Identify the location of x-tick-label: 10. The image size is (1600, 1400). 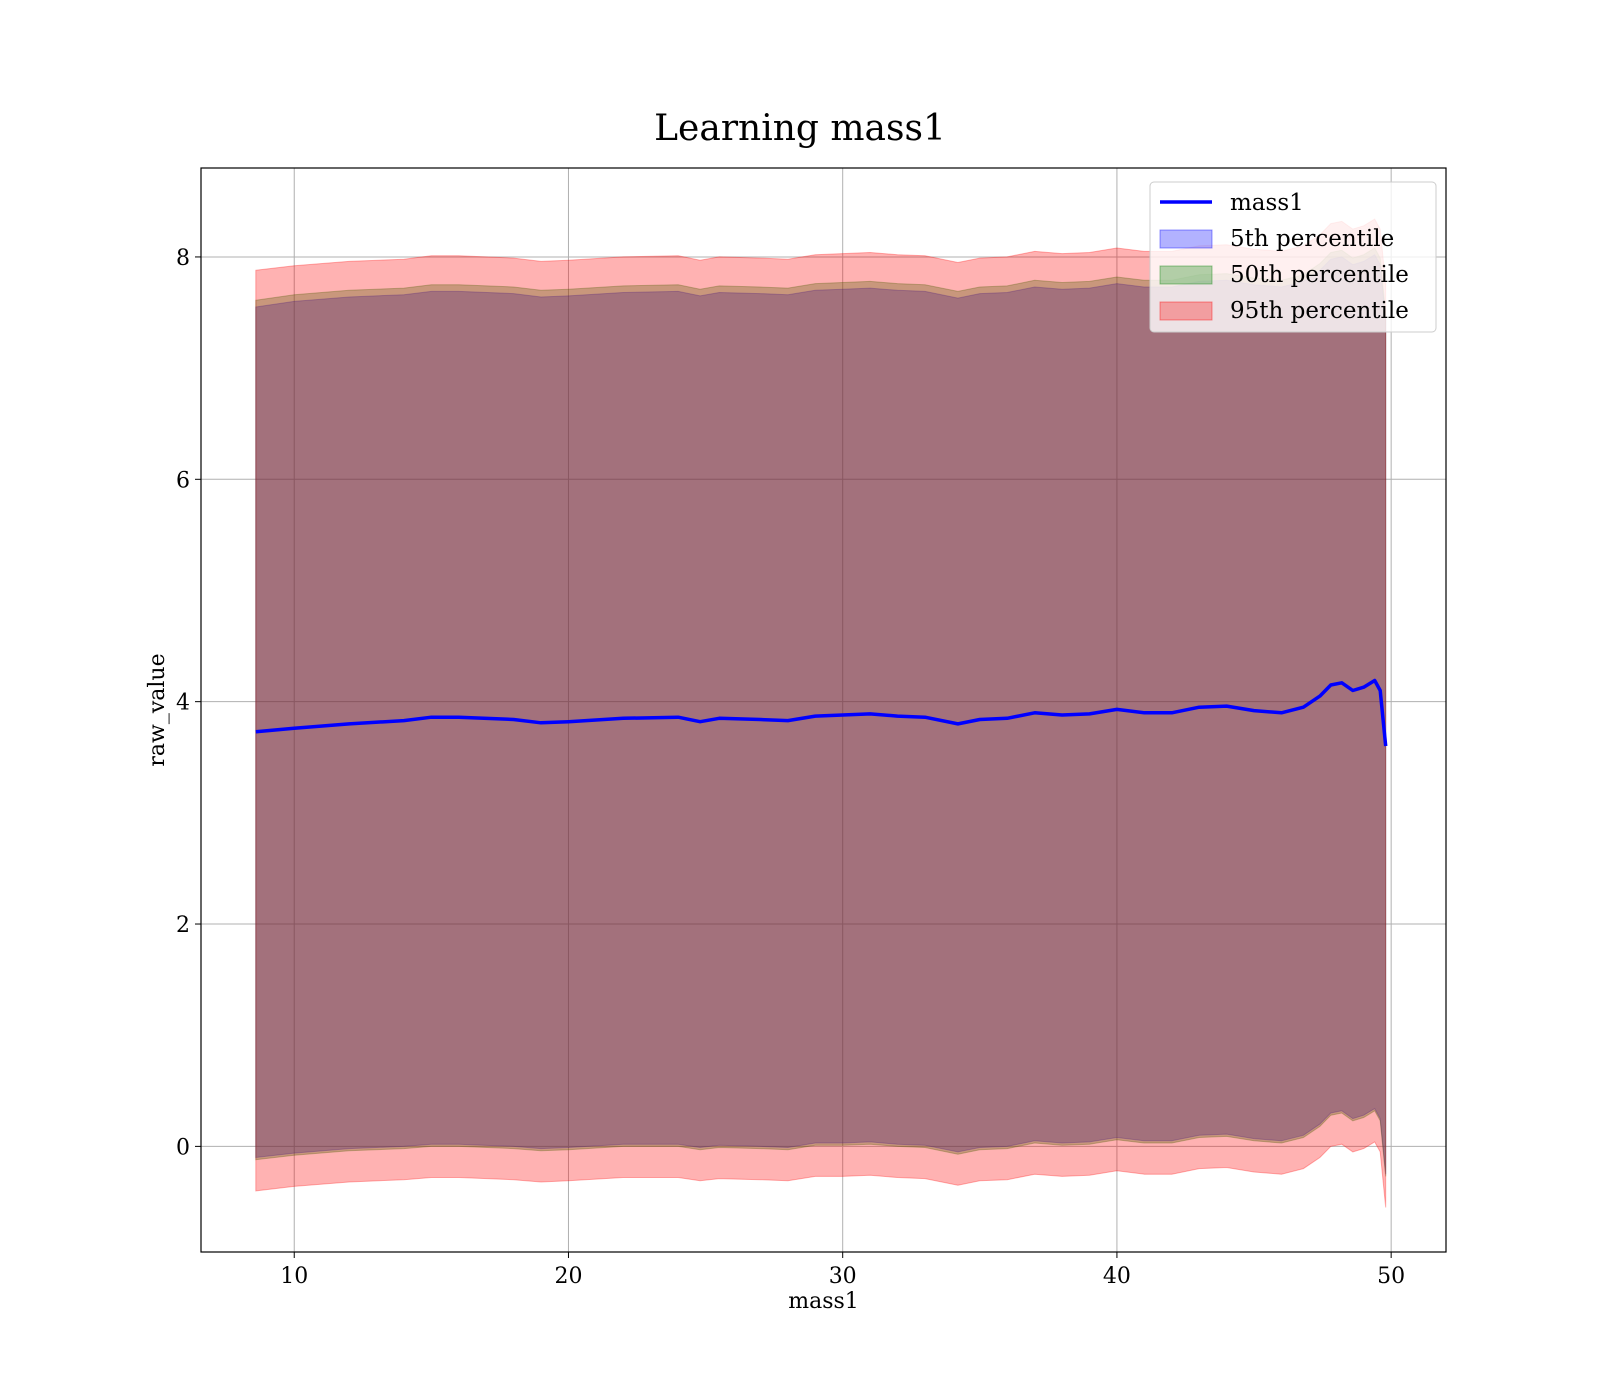
(294, 1276).